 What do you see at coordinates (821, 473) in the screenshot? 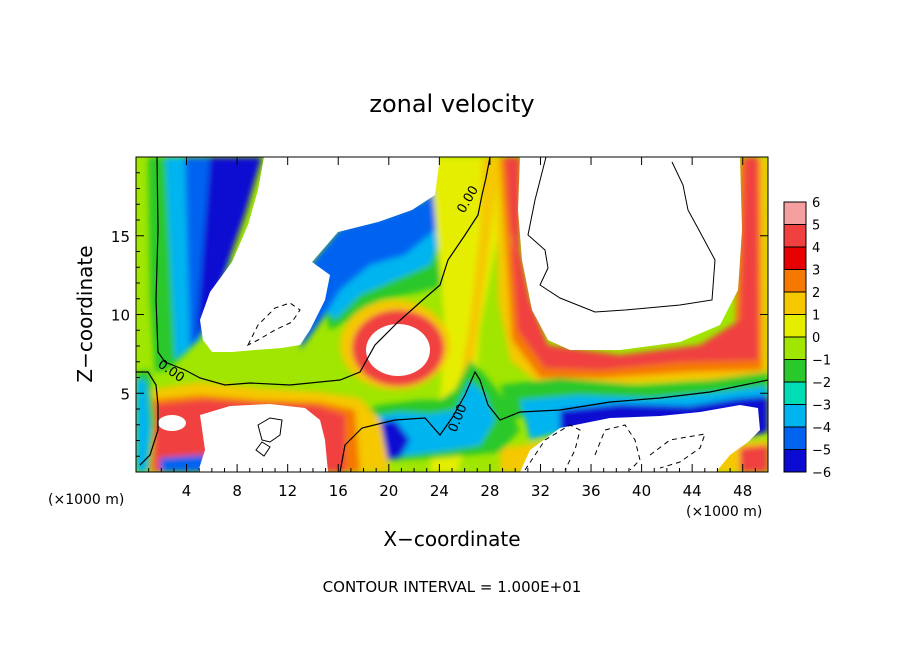
I see `colorbar-label: −6` at bounding box center [821, 473].